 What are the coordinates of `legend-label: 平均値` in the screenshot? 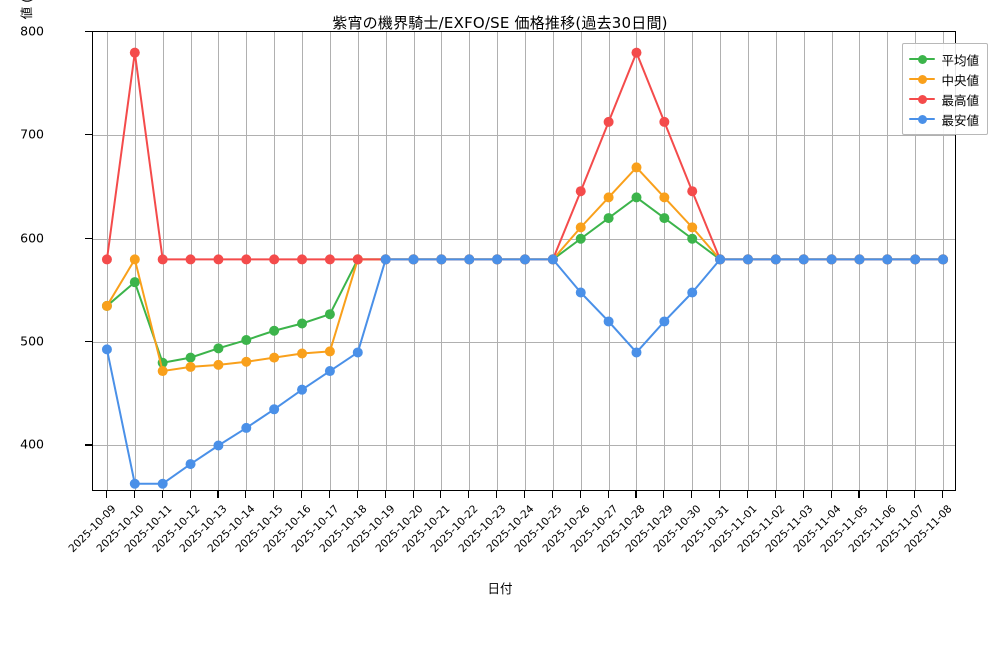 It's located at (960, 60).